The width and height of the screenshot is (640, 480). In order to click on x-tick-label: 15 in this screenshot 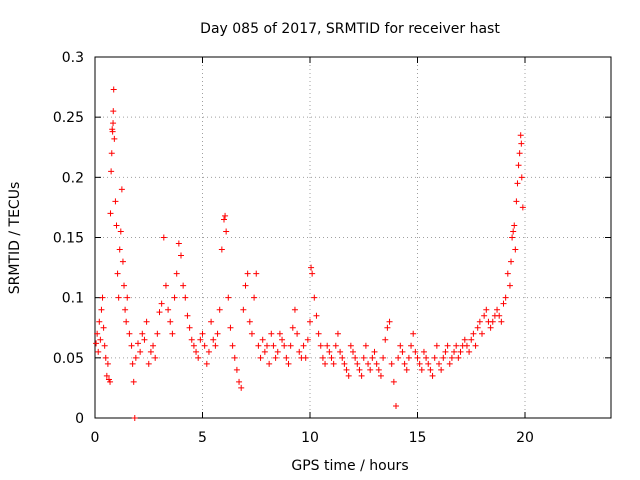, I will do `click(418, 438)`.